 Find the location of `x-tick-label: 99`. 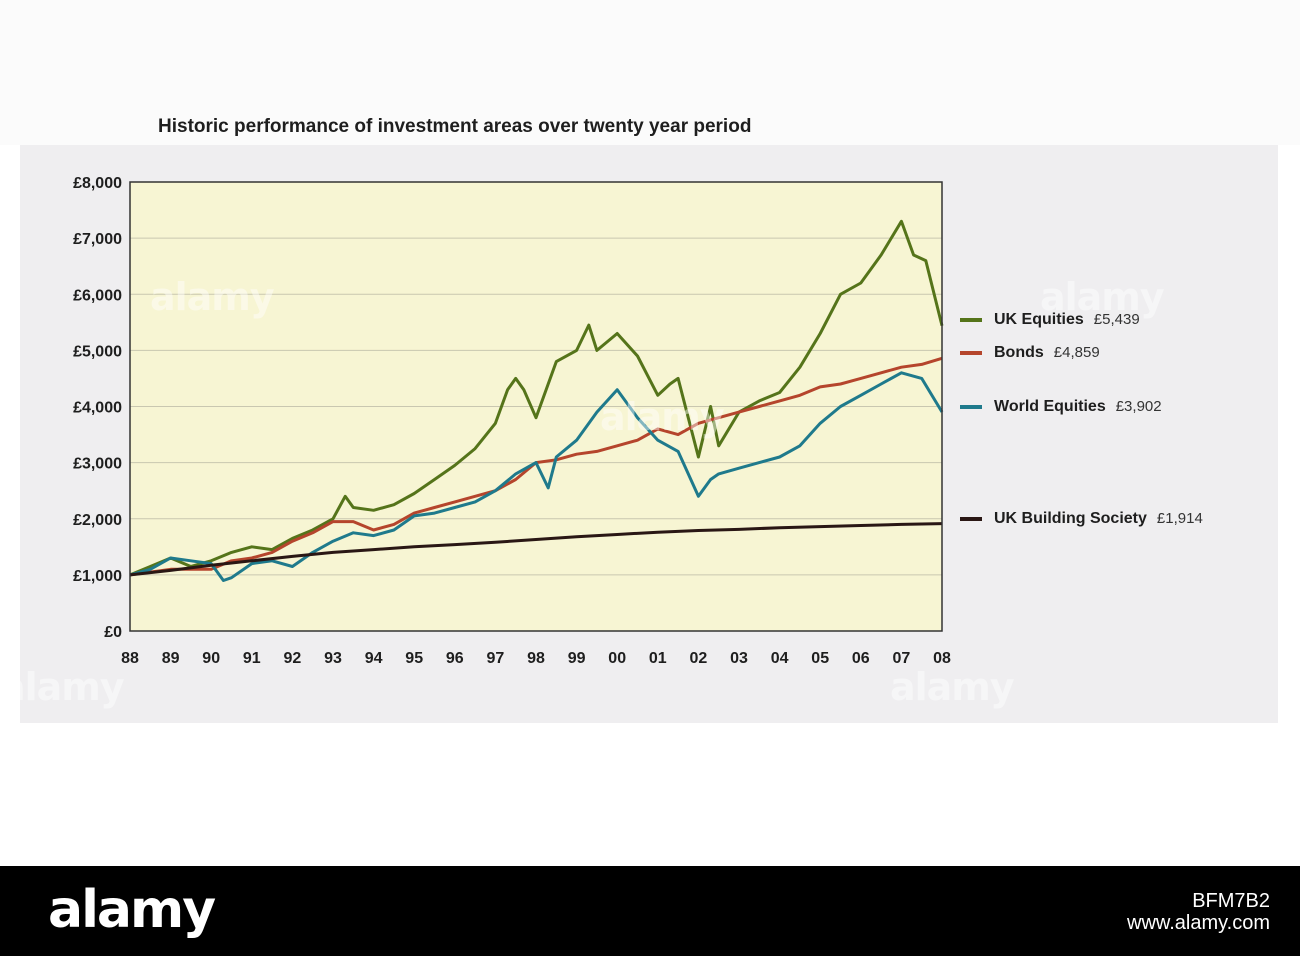

x-tick-label: 99 is located at coordinates (577, 658).